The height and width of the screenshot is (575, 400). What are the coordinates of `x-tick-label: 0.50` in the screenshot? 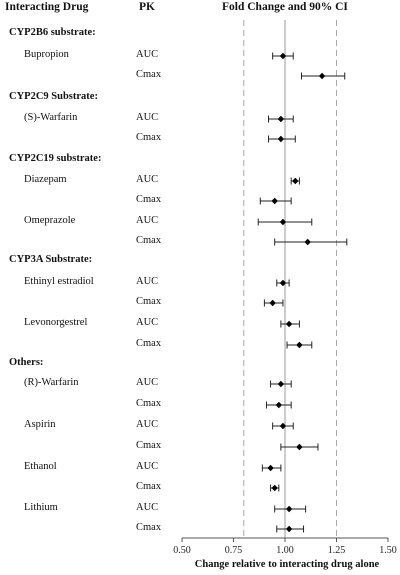 It's located at (182, 550).